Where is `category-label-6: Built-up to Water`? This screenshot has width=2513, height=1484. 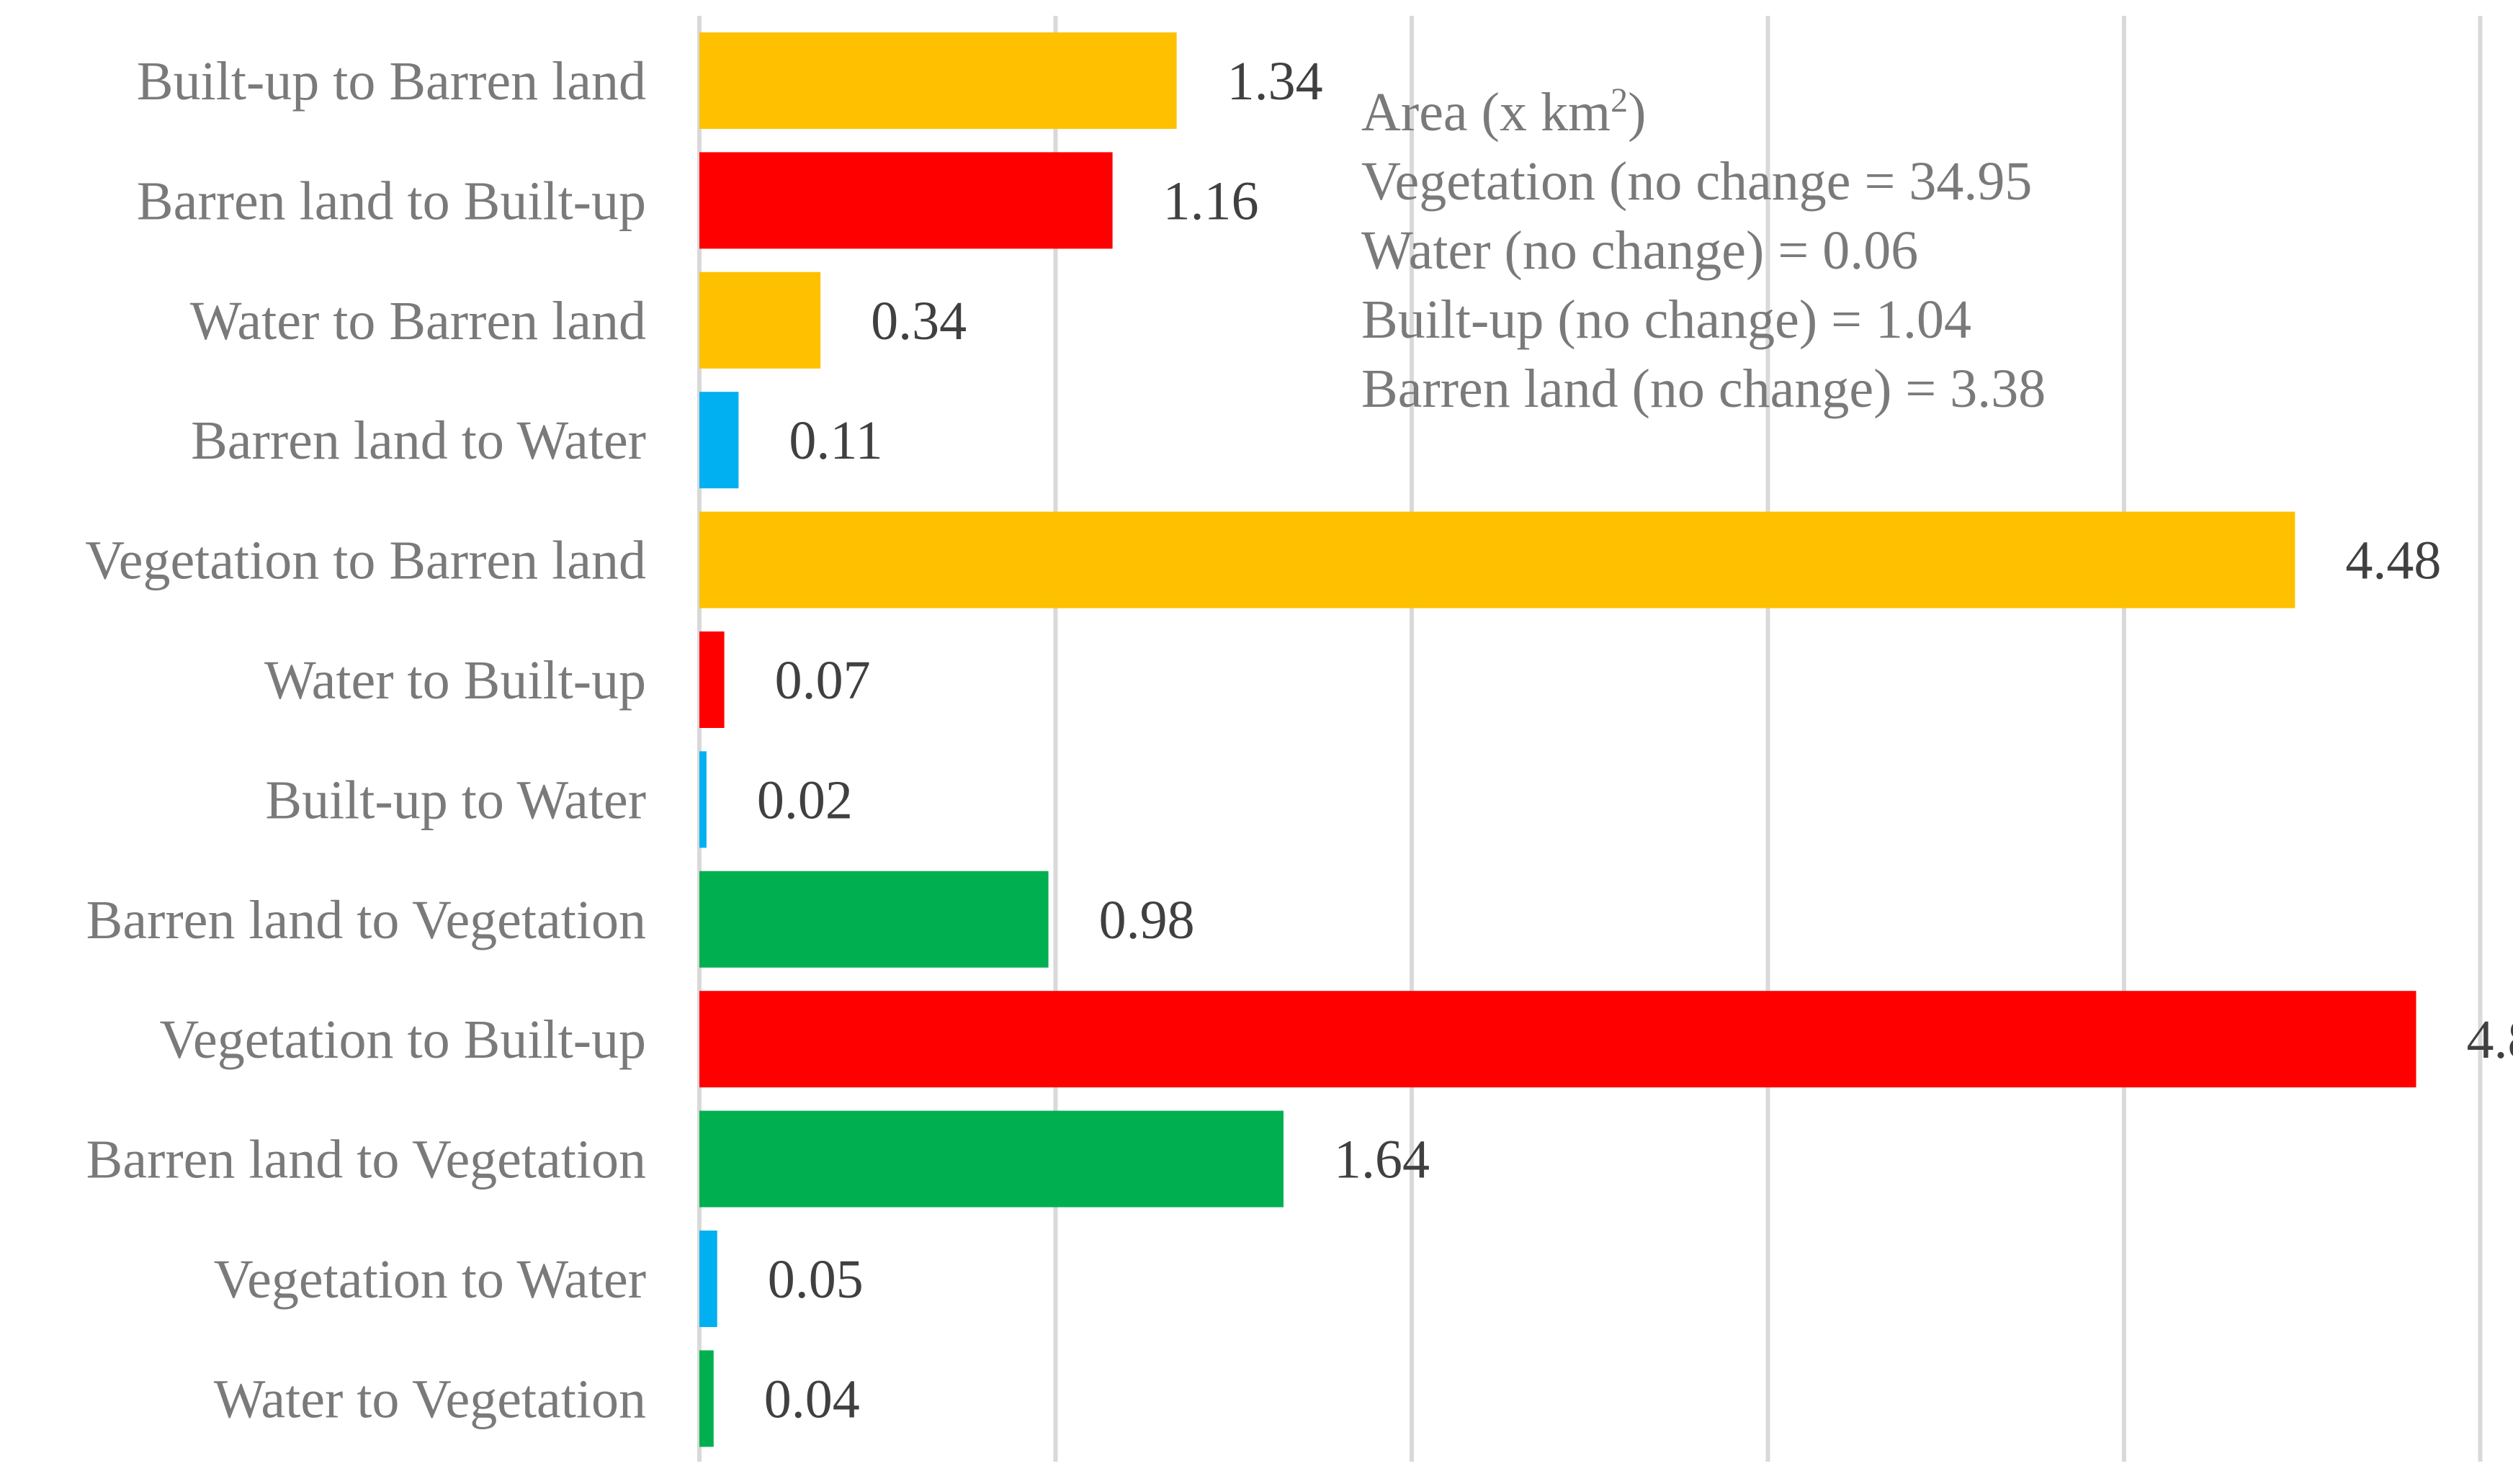
category-label-6: Built-up to Water is located at coordinates (455, 800).